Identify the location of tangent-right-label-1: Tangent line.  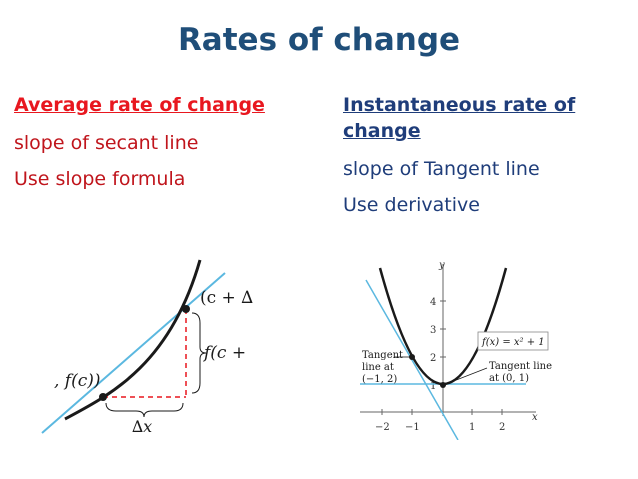
(520, 366).